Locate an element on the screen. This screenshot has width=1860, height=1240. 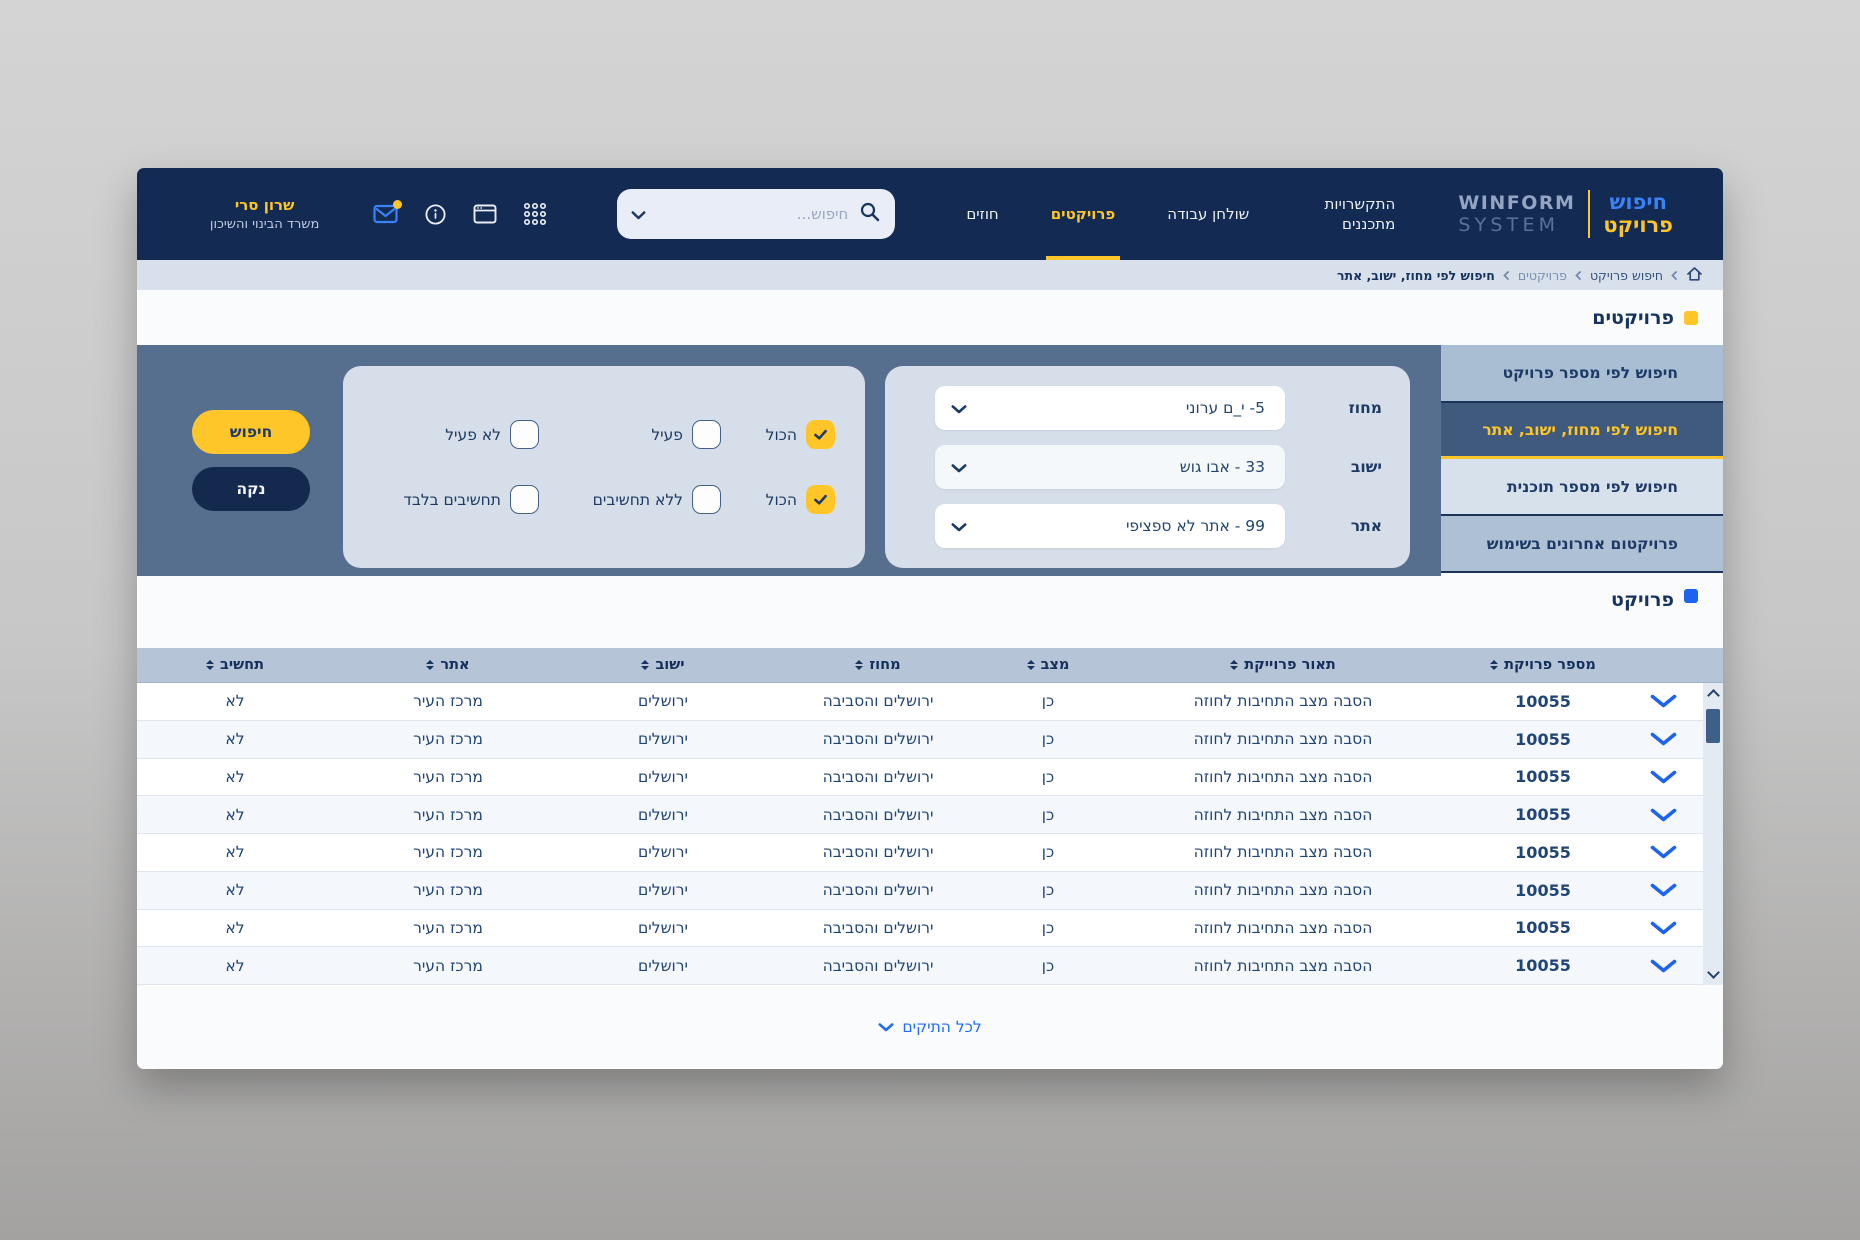
show-all-files-link: לכל התיקים is located at coordinates (930, 1027).